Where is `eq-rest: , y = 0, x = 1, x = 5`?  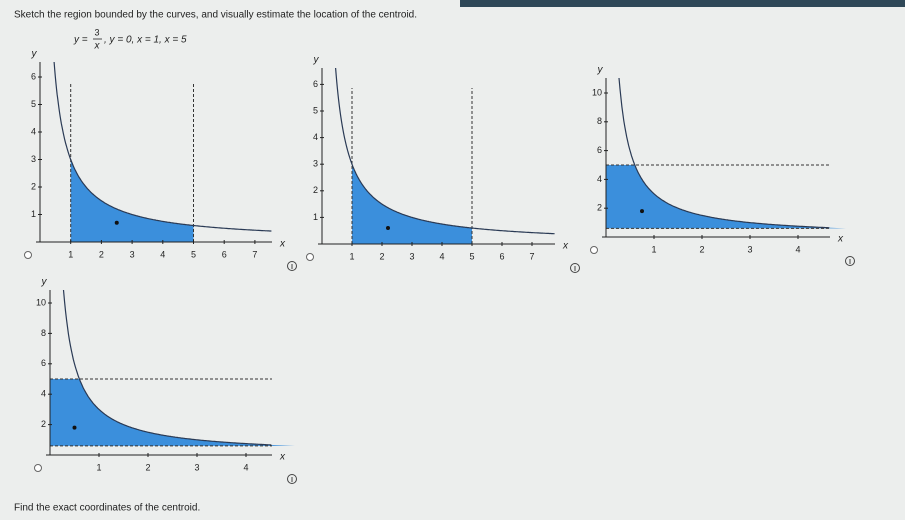
eq-rest: , y = 0, x = 1, x = 5 is located at coordinates (145, 40).